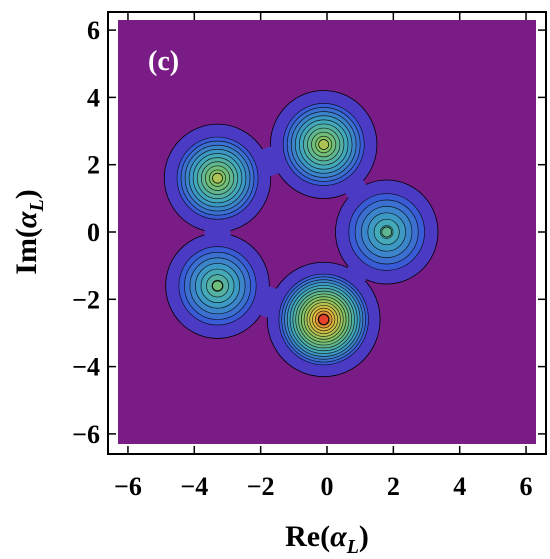  I want to click on x-tick-label: 4, so click(459, 486).